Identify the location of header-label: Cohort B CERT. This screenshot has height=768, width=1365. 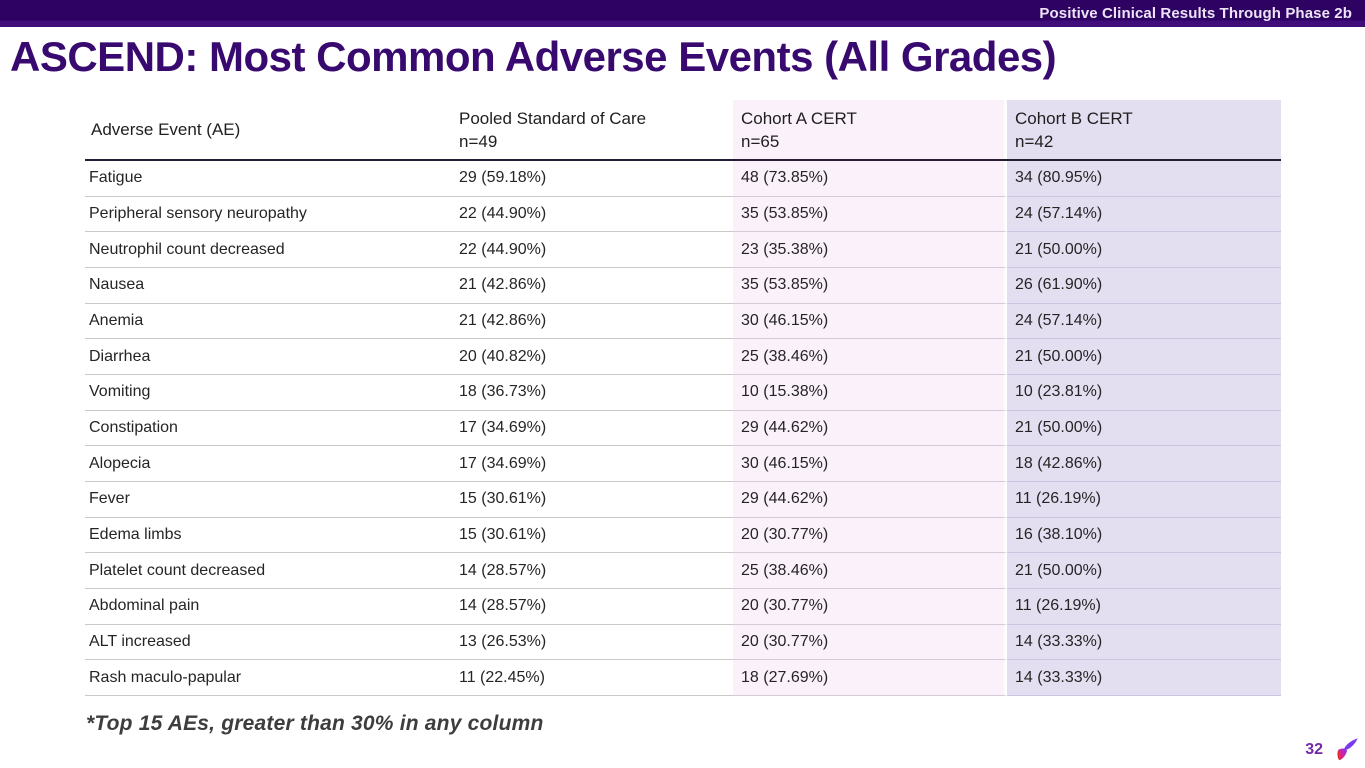
(1074, 118).